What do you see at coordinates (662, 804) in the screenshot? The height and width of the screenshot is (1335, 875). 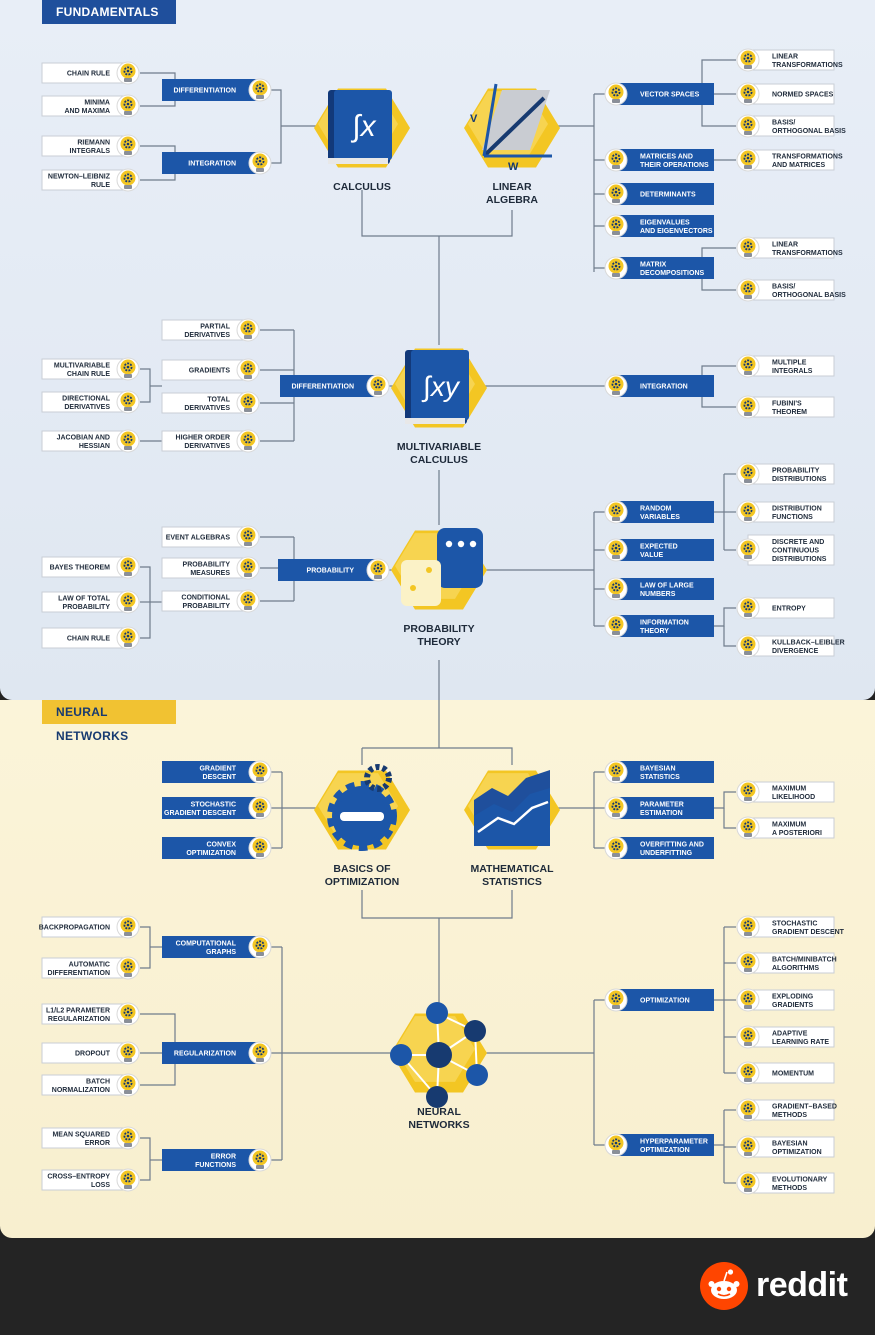 I see `label-text: PARAMETER` at bounding box center [662, 804].